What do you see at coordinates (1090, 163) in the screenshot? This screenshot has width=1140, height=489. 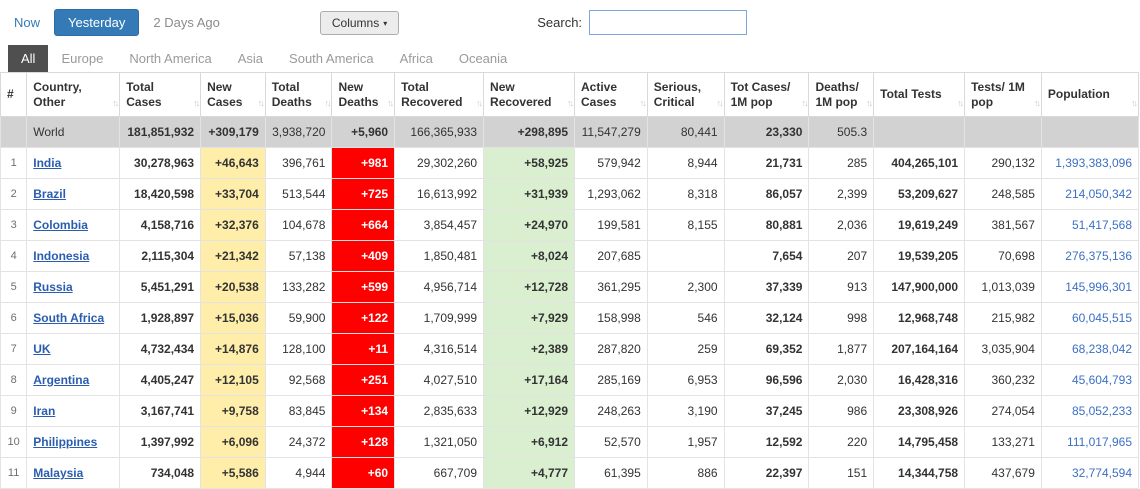 I see `cell-population: 1,393,383,096` at bounding box center [1090, 163].